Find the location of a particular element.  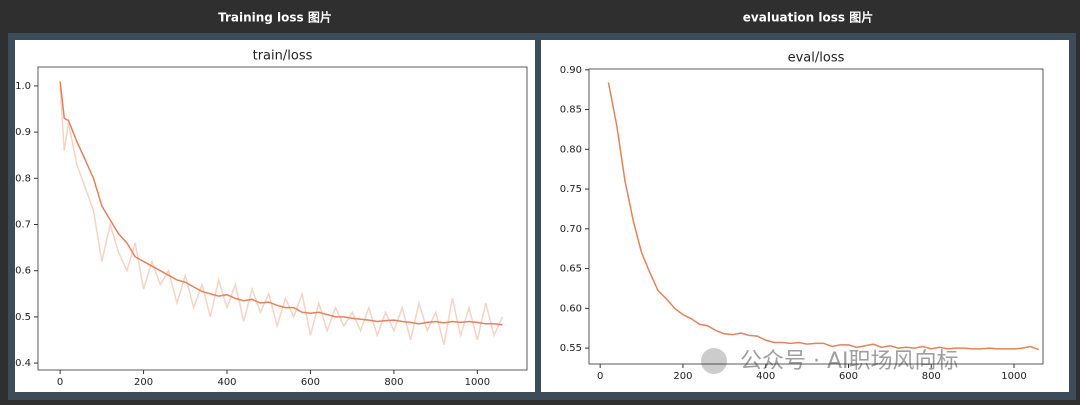

y-tick-label: 0.6 is located at coordinates (23, 271).